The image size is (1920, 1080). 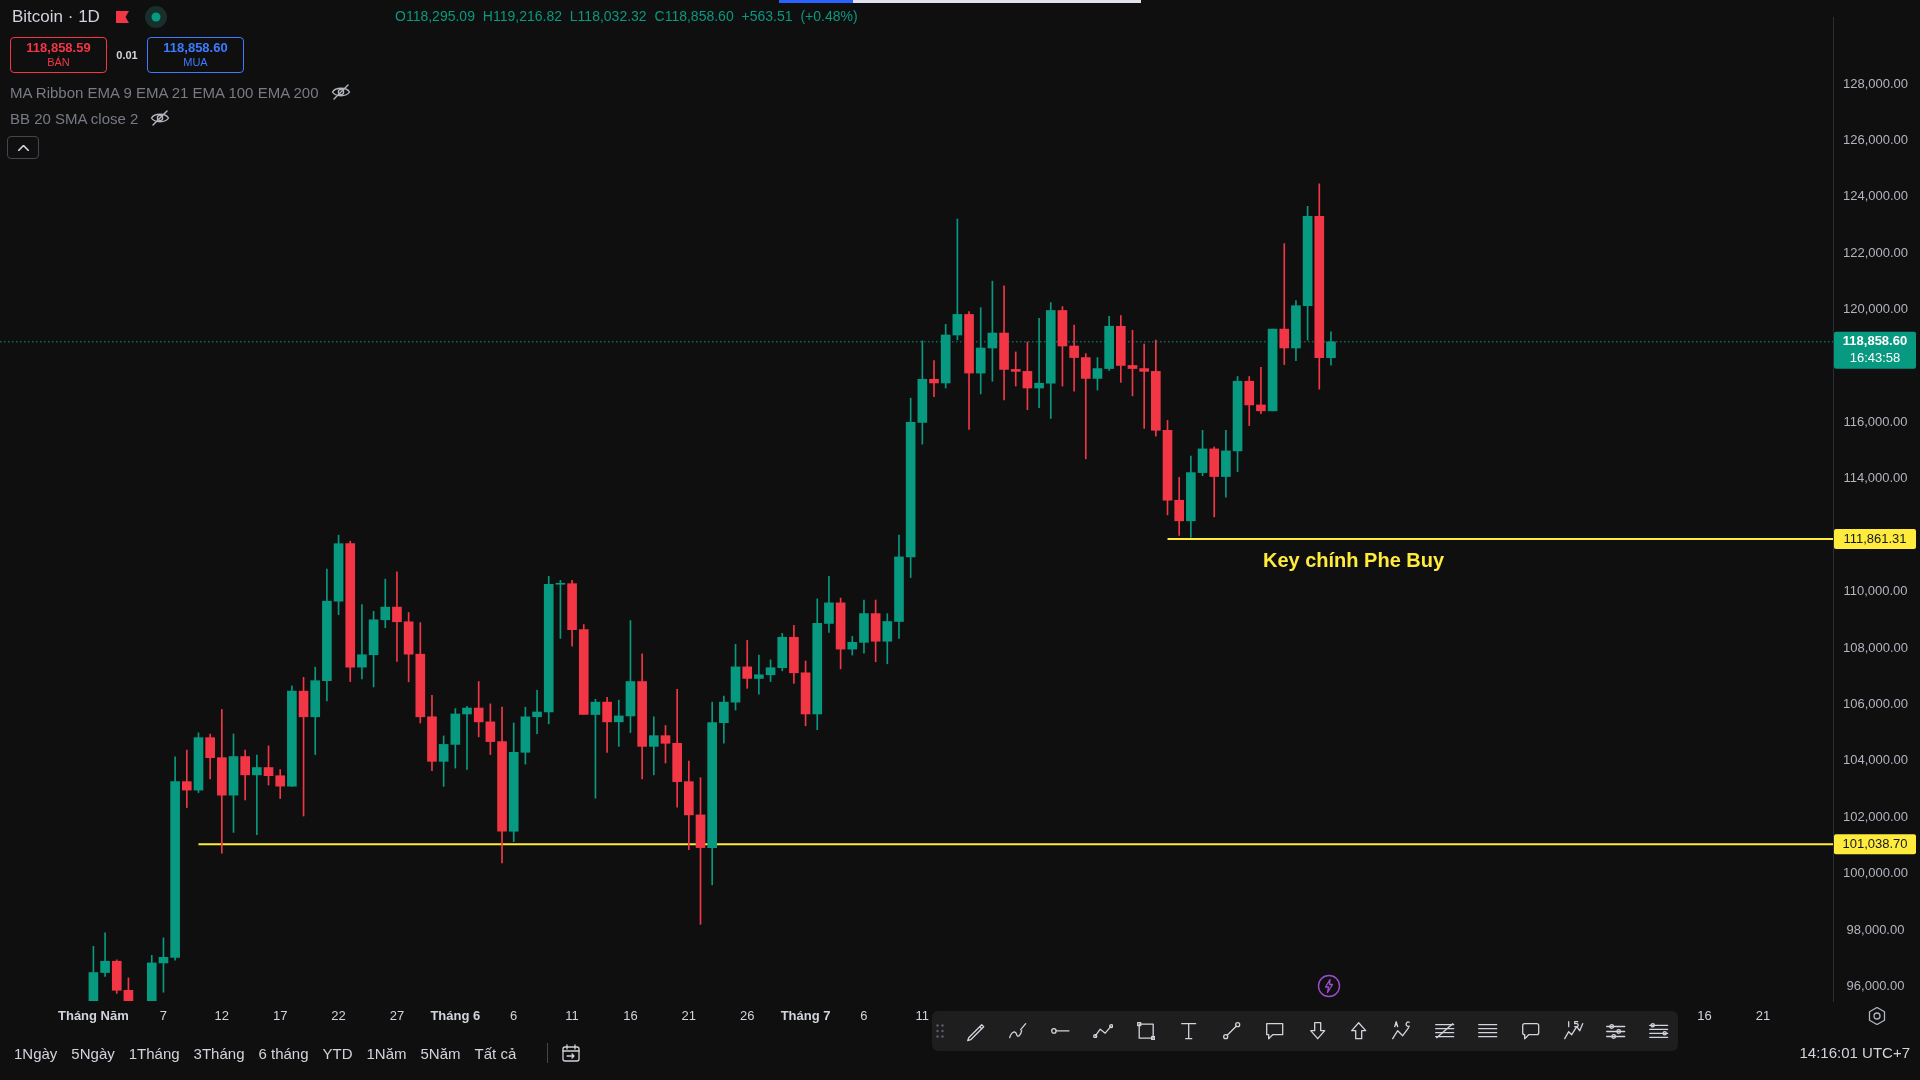 I want to click on y-tick-label: 104,000.00, so click(x=1875, y=760).